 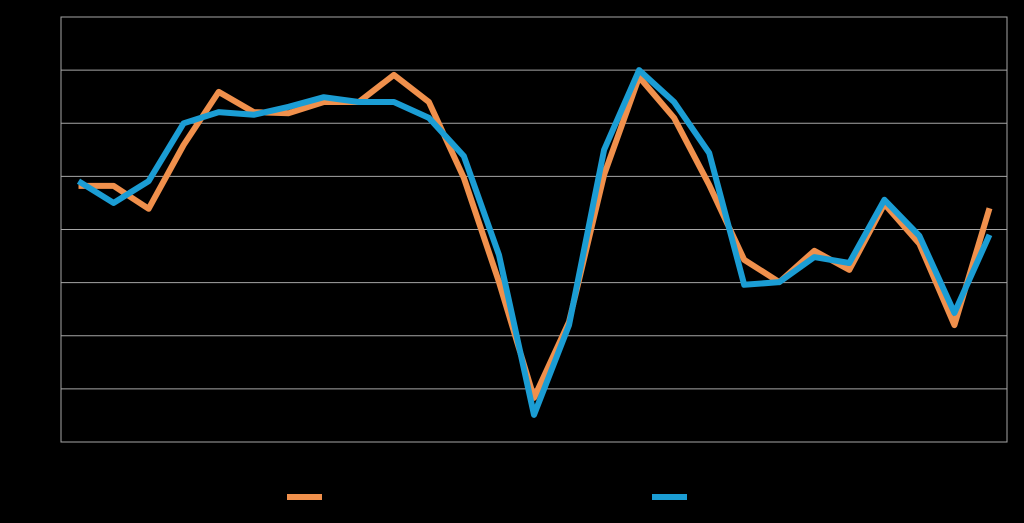 I want to click on y-tick-label: 4, so click(x=49, y=229).